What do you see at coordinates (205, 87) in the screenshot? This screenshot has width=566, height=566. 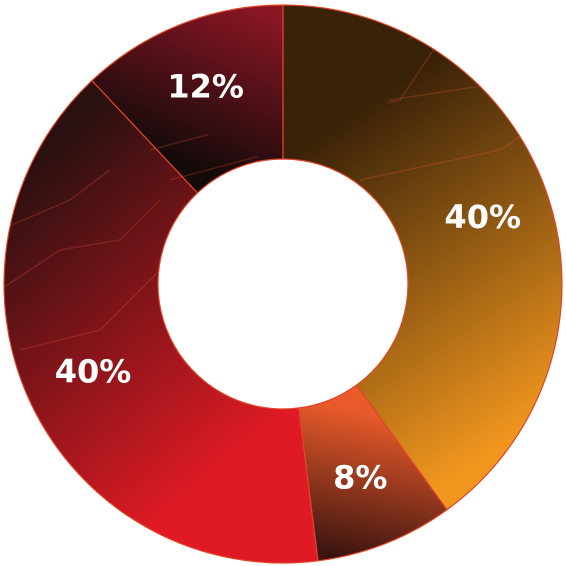 I see `slice-label-4: 12%` at bounding box center [205, 87].